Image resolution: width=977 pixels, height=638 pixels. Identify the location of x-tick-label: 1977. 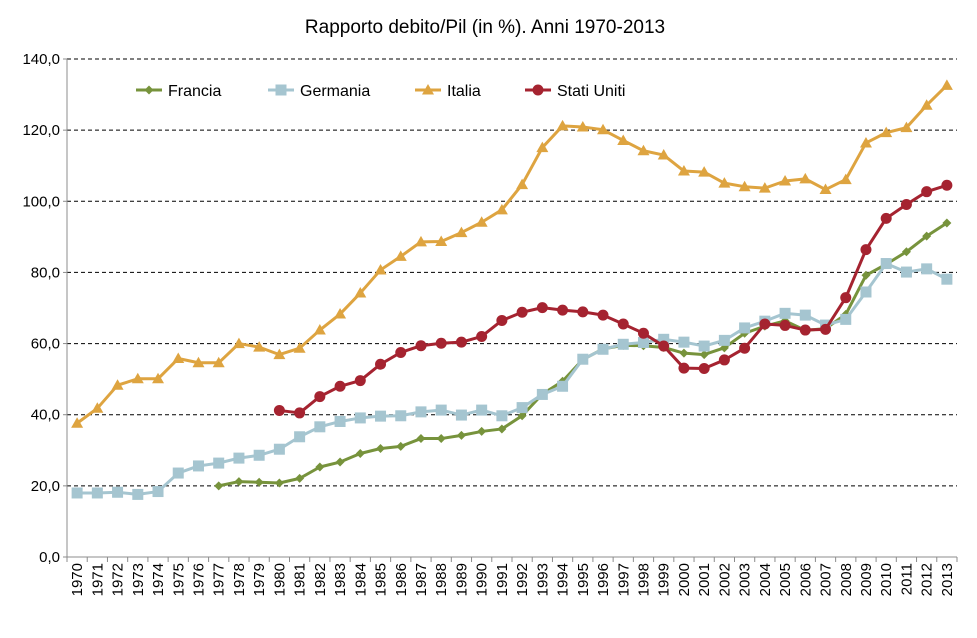
(219, 579).